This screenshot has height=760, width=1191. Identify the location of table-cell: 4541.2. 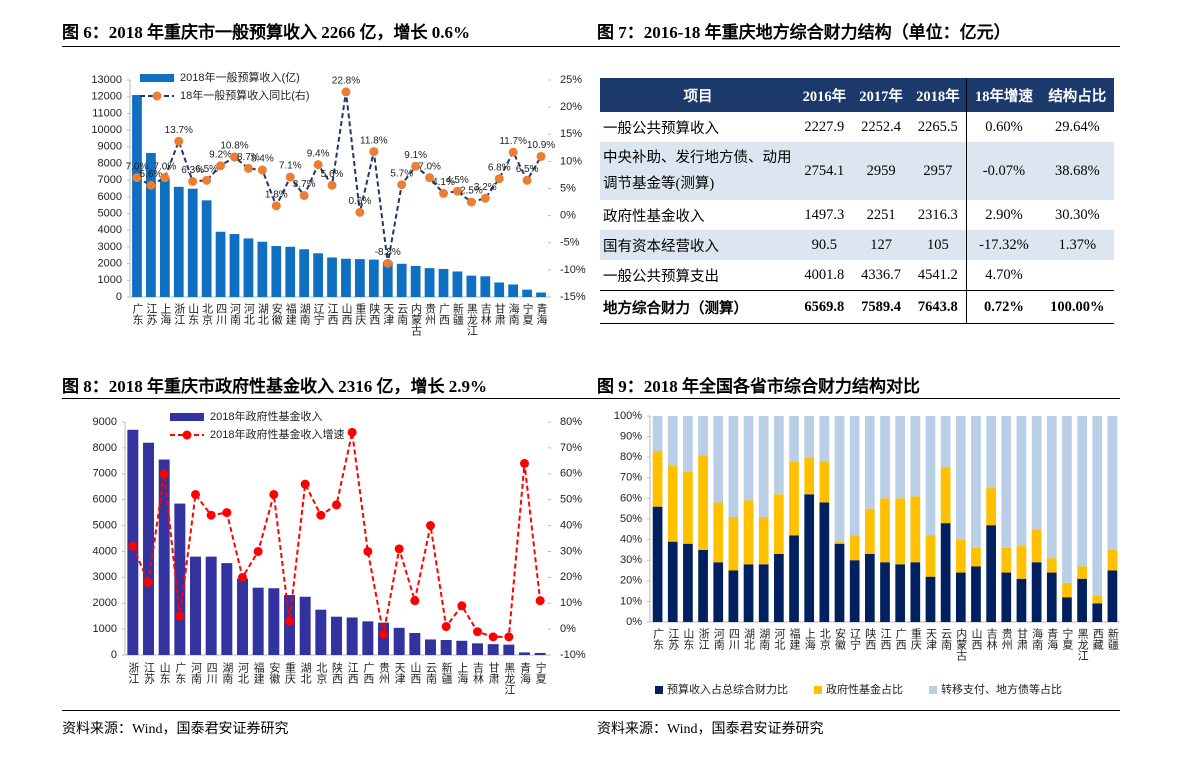
(937, 274).